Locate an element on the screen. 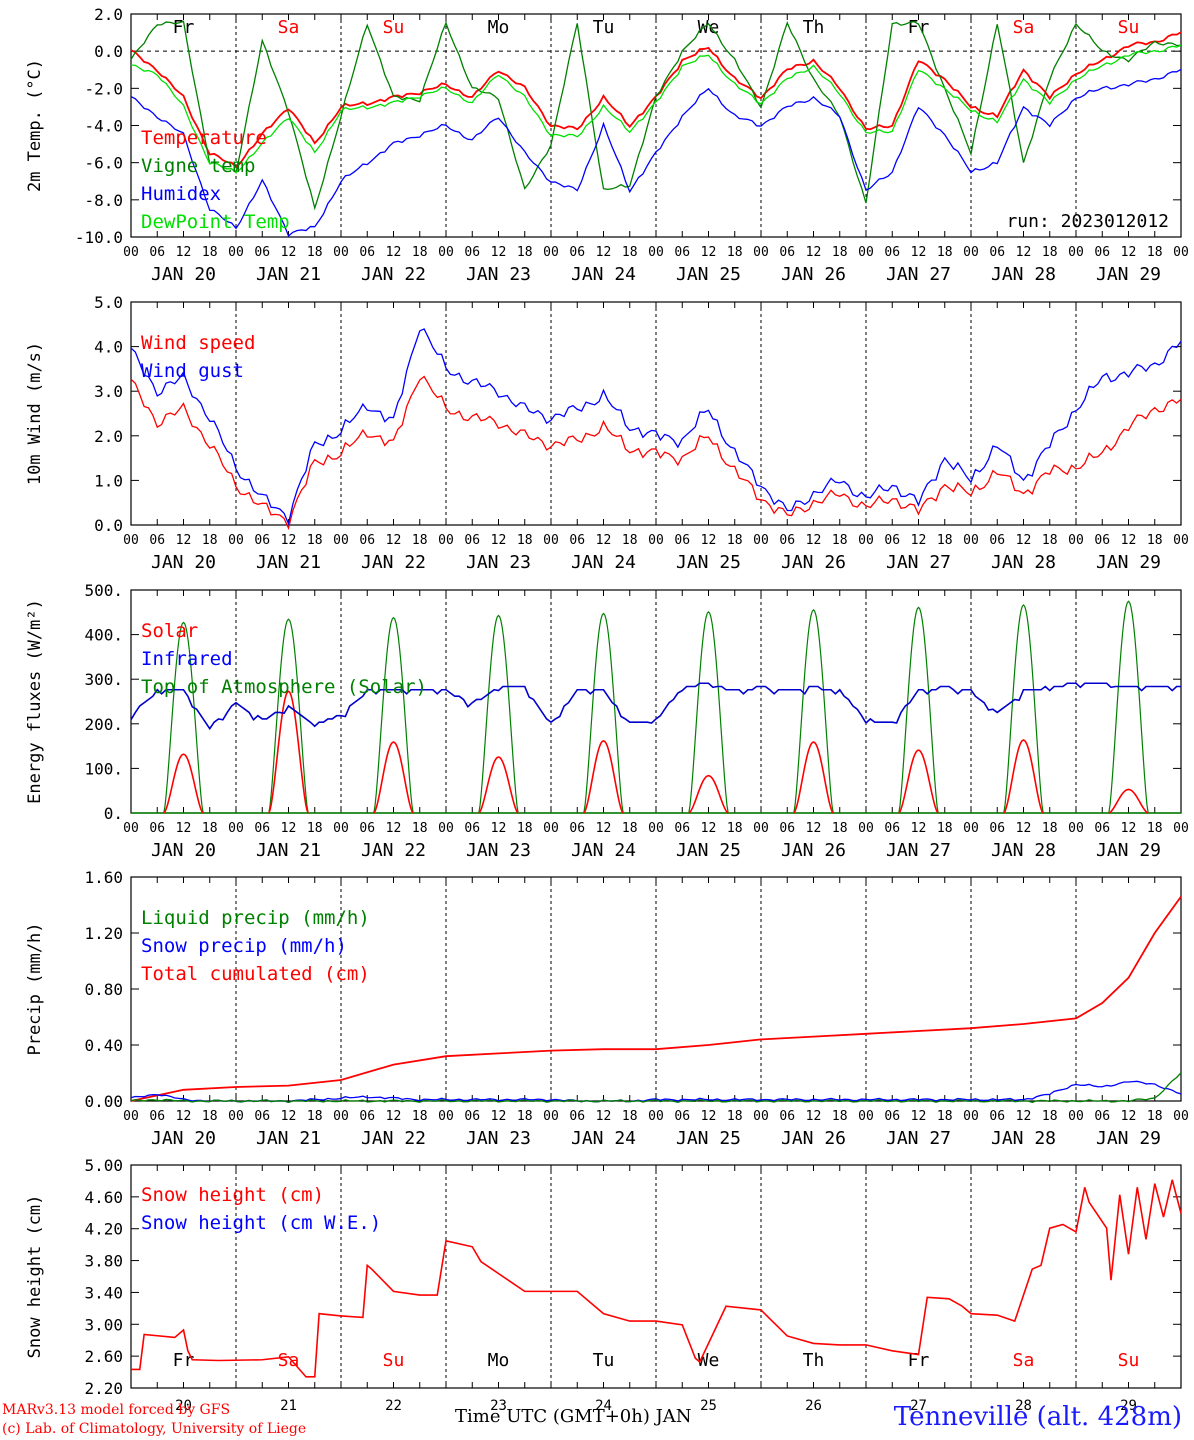 This screenshot has height=1440, width=1194. weekday-label: Tu is located at coordinates (604, 1360).